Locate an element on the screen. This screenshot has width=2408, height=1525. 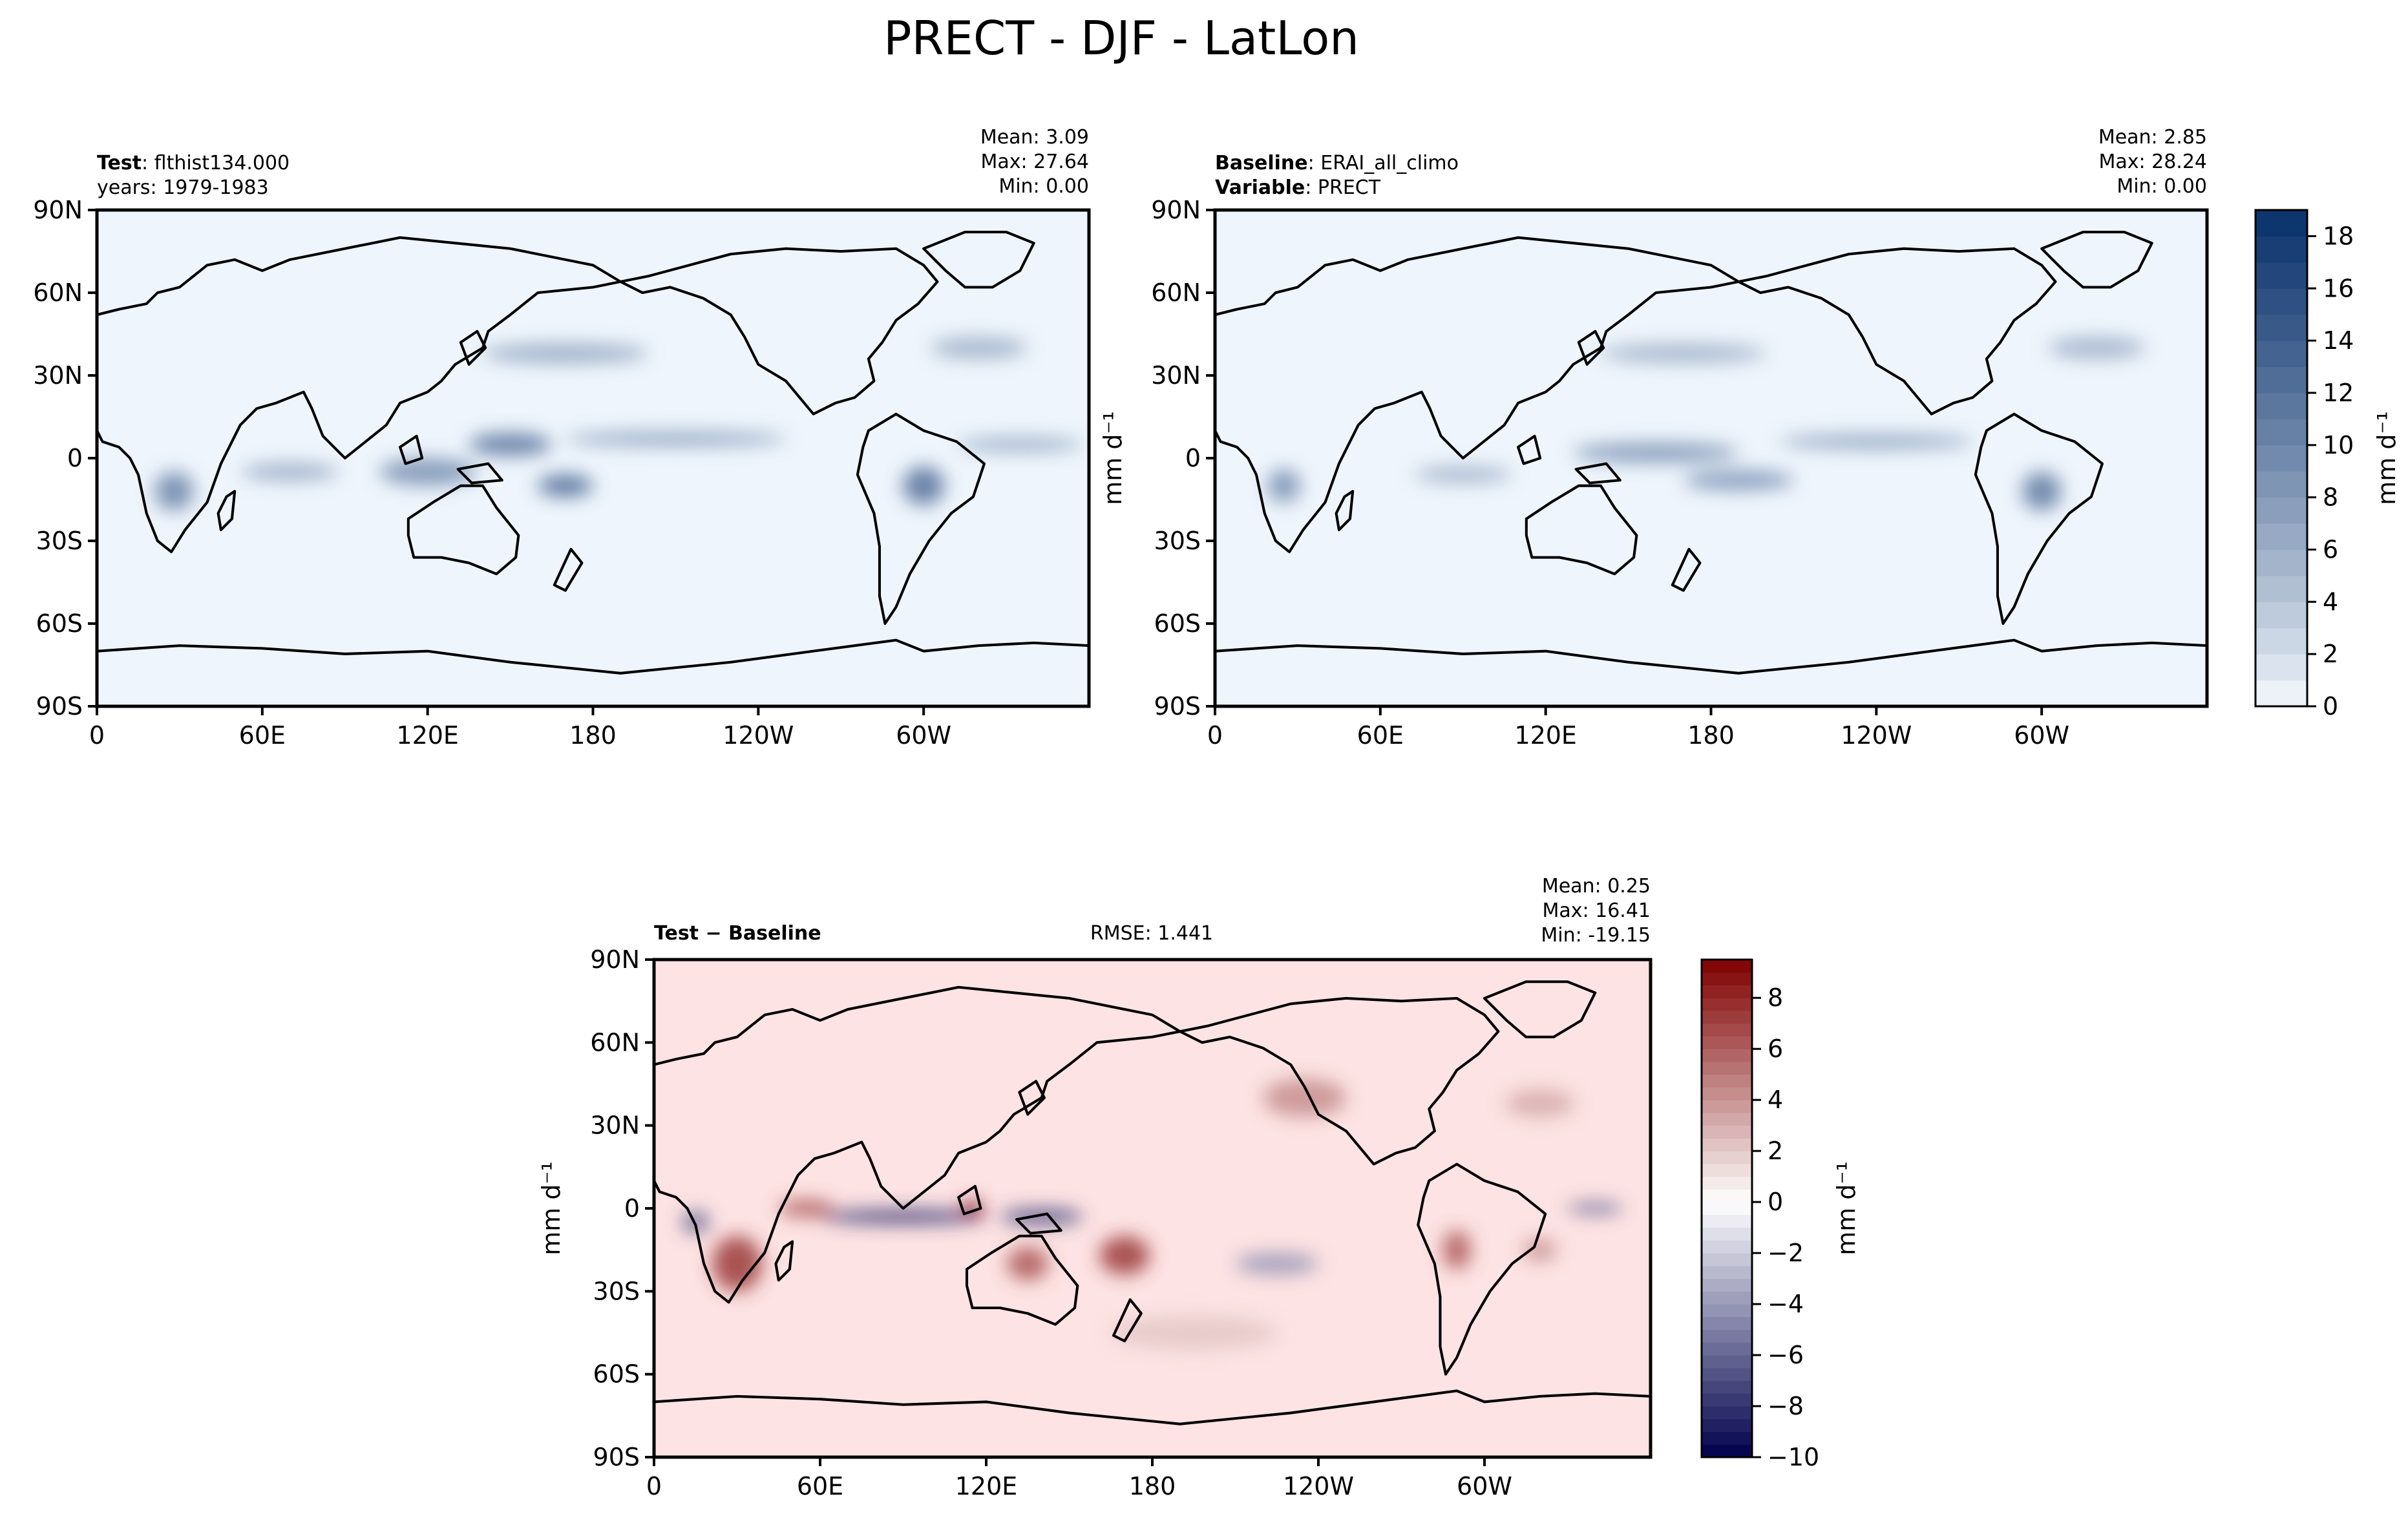
panel-baseline-map is located at coordinates (1711, 458).